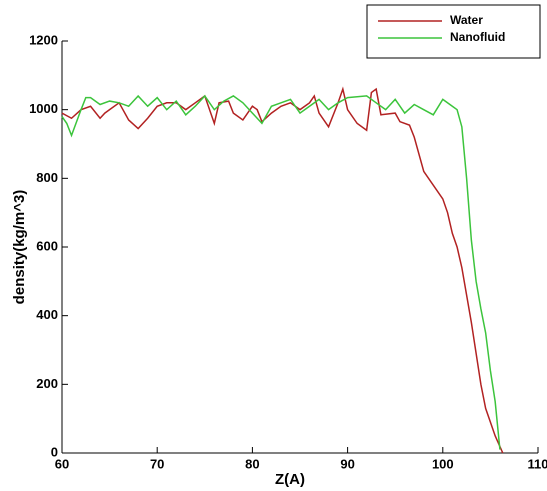 This screenshot has height=491, width=547. What do you see at coordinates (347, 463) in the screenshot?
I see `x-tick-label: 90` at bounding box center [347, 463].